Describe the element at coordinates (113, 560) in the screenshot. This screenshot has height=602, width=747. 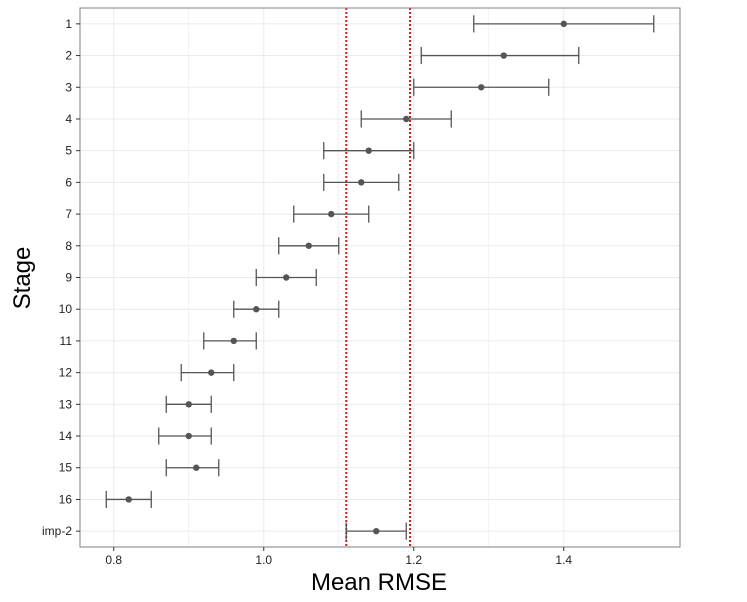
I see `x-tick-label: 0.8` at that location.